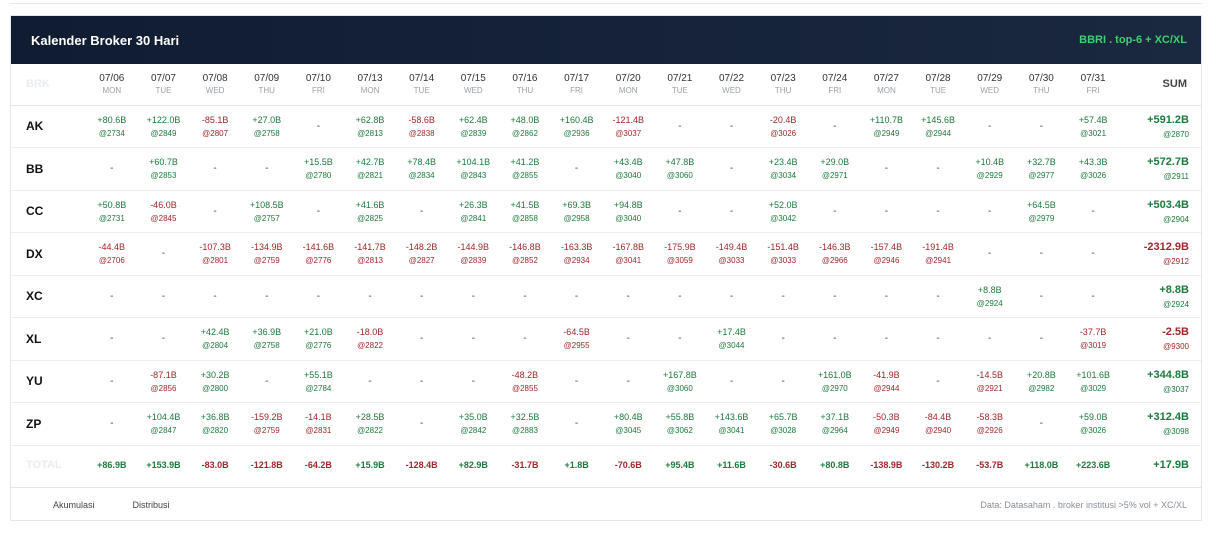 Image resolution: width=1213 pixels, height=536 pixels. Describe the element at coordinates (370, 431) in the screenshot. I see `avg-price: @2822` at that location.